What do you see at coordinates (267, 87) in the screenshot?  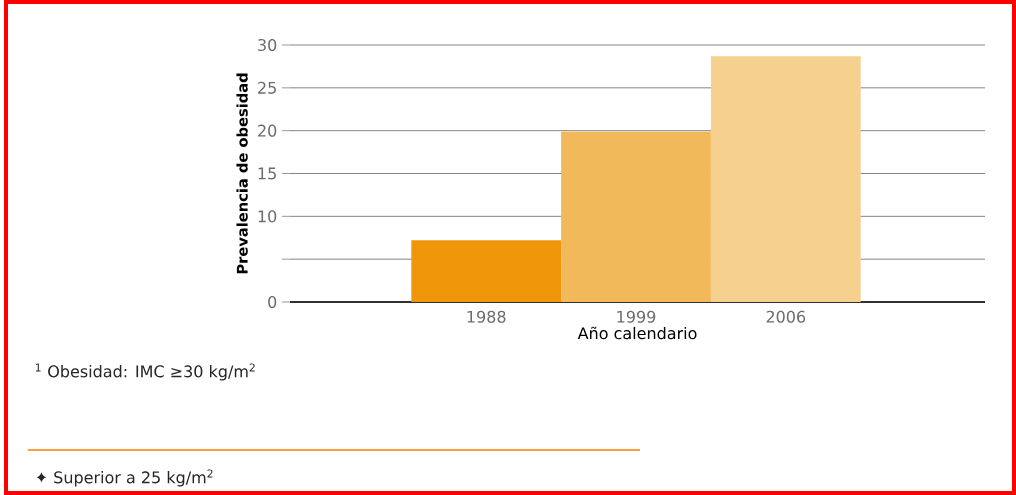 I see `y-tick-label: 25` at bounding box center [267, 87].